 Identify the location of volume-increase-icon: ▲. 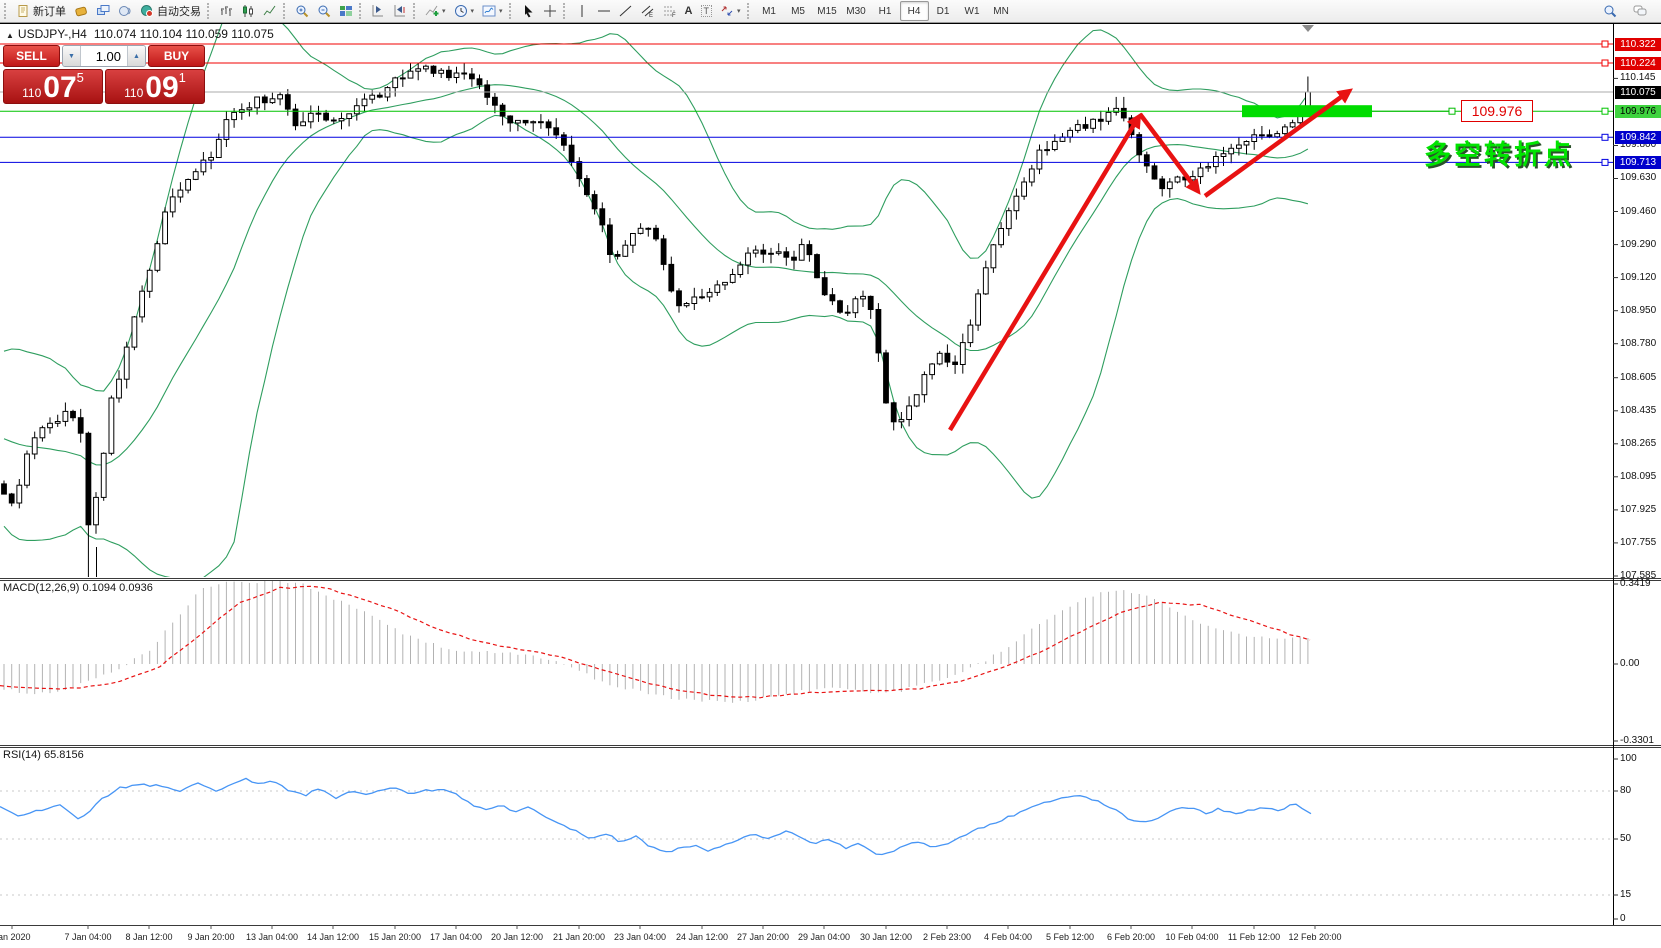
(136, 56).